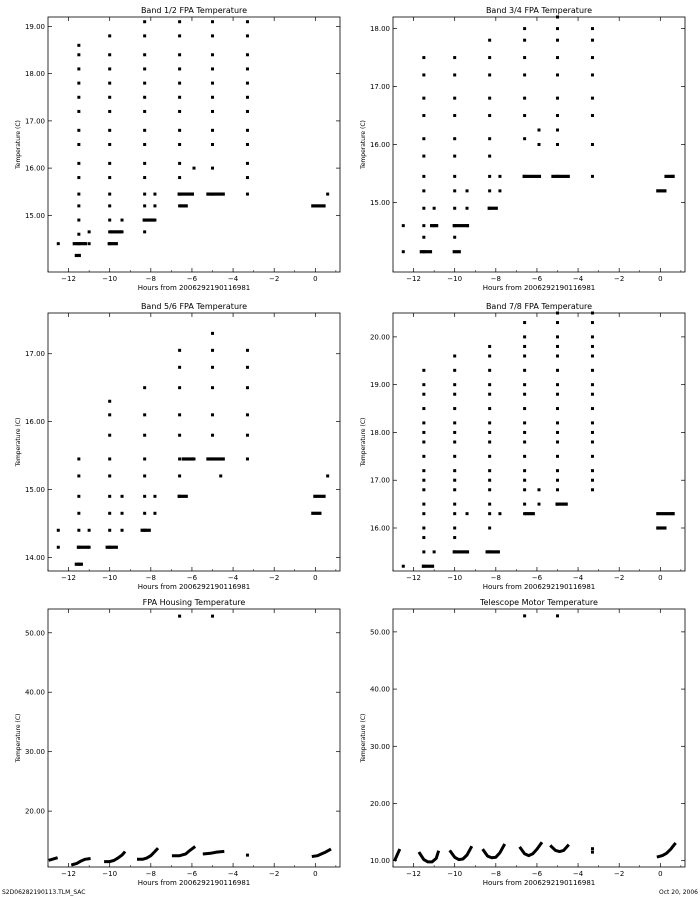  What do you see at coordinates (44, 892) in the screenshot?
I see `footer-filename: S2D06282190113.TLM_SAC` at bounding box center [44, 892].